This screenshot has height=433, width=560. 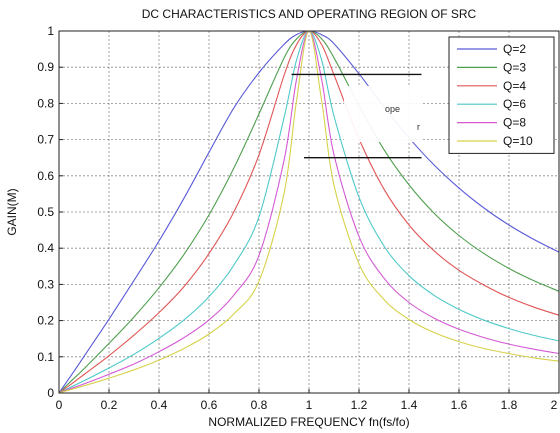 What do you see at coordinates (514, 67) in the screenshot?
I see `legend-label: Q=3` at bounding box center [514, 67].